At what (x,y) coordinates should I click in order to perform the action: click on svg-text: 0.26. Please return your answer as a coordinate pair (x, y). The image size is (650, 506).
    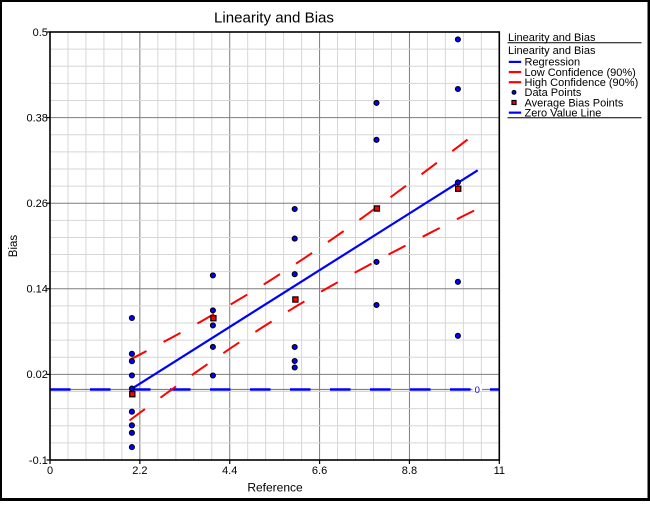
    Looking at the image, I should click on (36, 204).